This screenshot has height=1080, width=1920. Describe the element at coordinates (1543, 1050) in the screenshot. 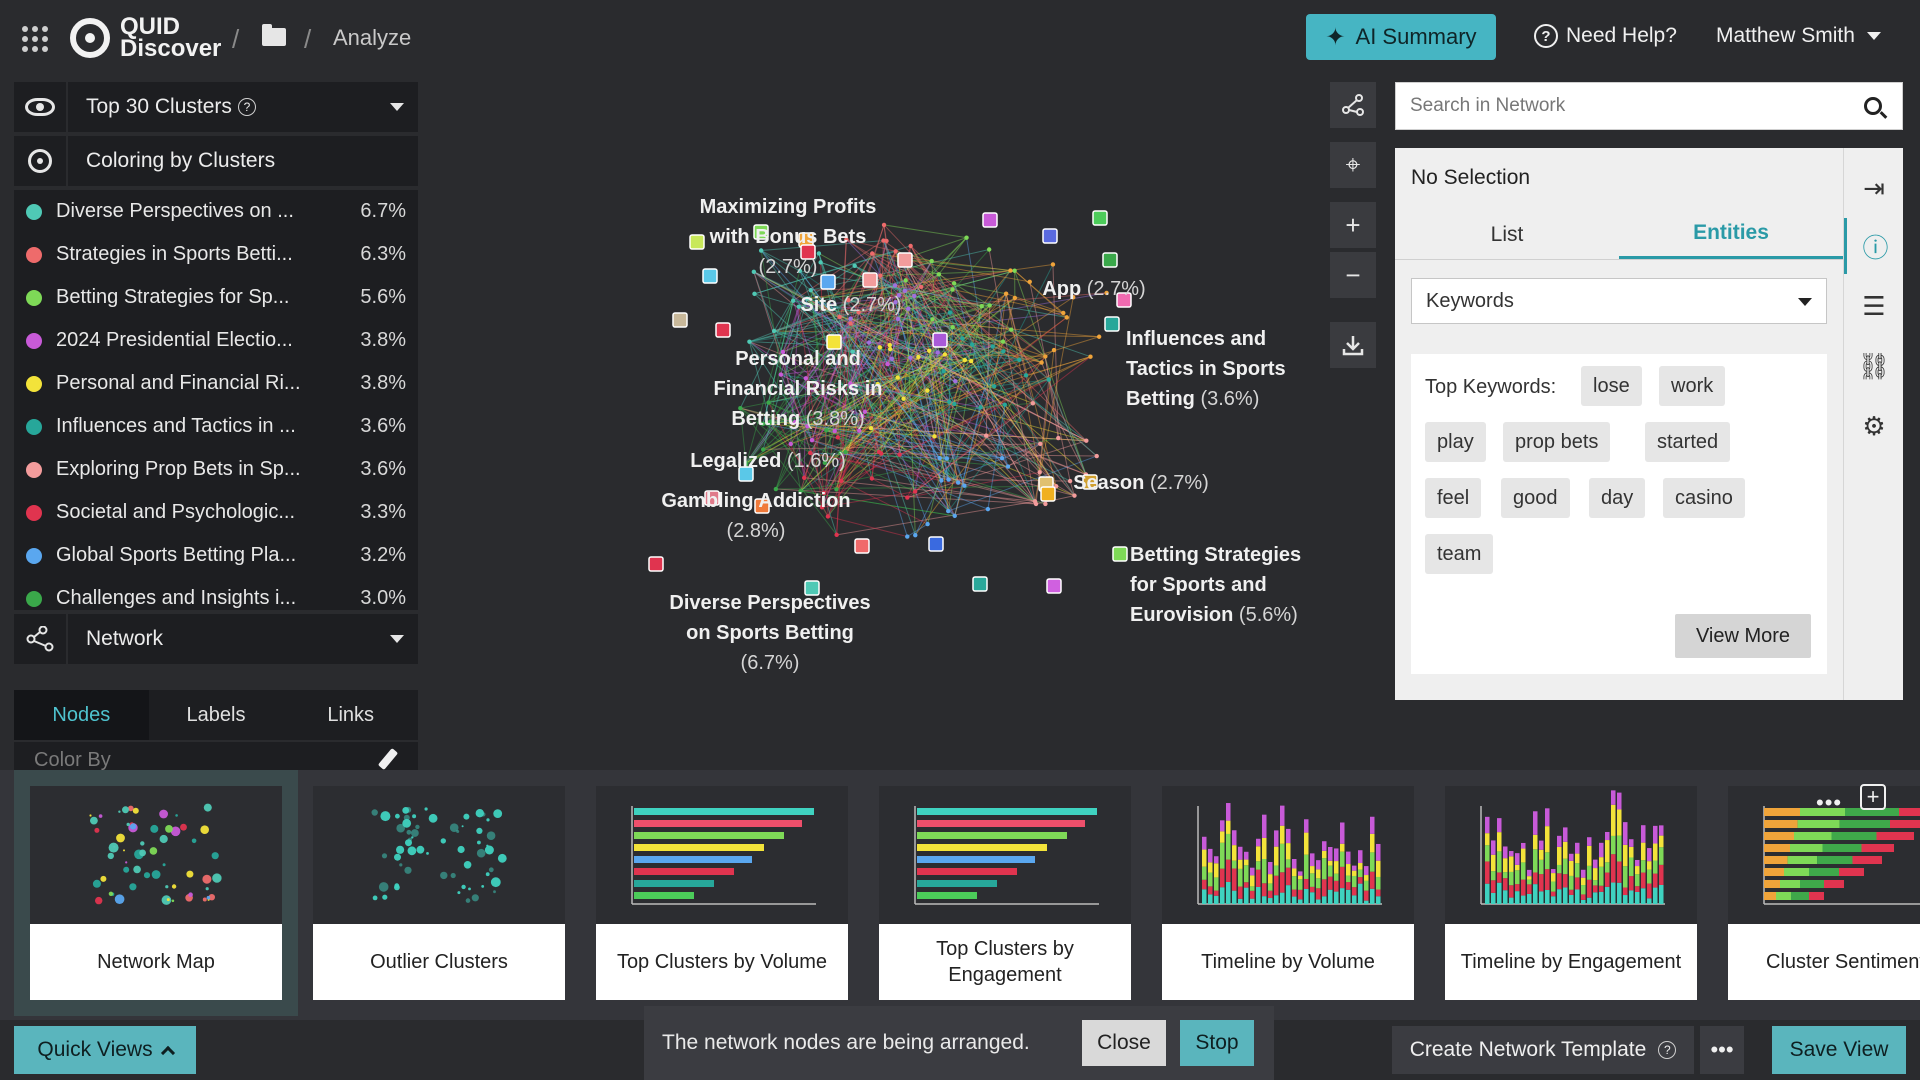

I see `create-network-template-button: Create Network Template ?` at that location.